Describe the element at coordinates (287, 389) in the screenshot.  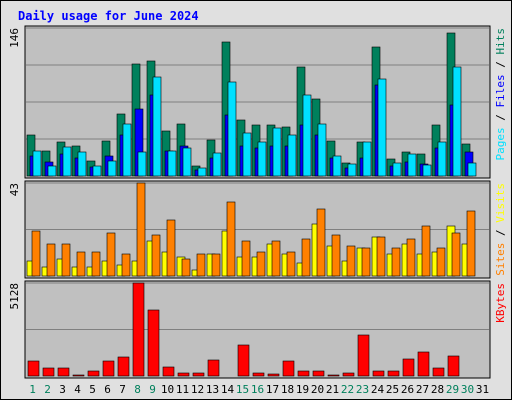
I see `x-tick-label: 18` at that location.